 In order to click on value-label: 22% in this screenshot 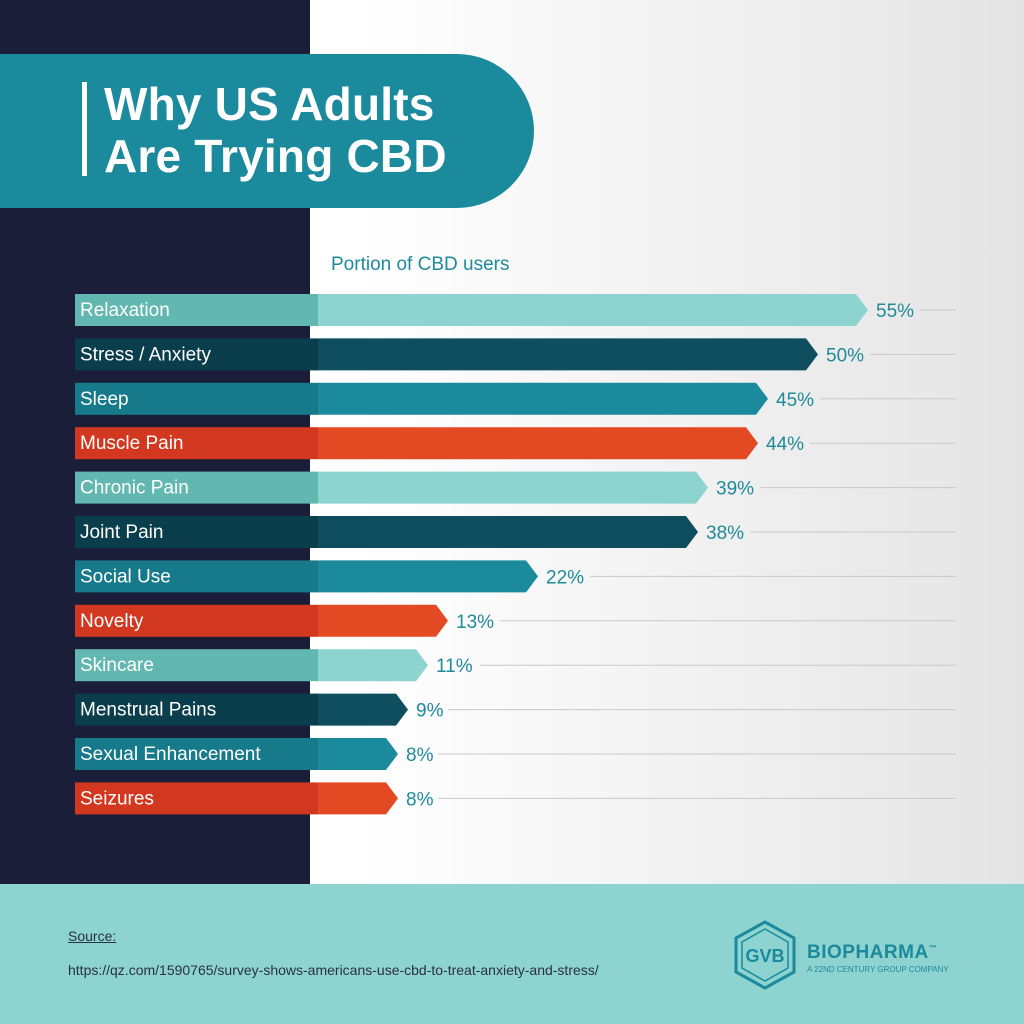, I will do `click(565, 577)`.